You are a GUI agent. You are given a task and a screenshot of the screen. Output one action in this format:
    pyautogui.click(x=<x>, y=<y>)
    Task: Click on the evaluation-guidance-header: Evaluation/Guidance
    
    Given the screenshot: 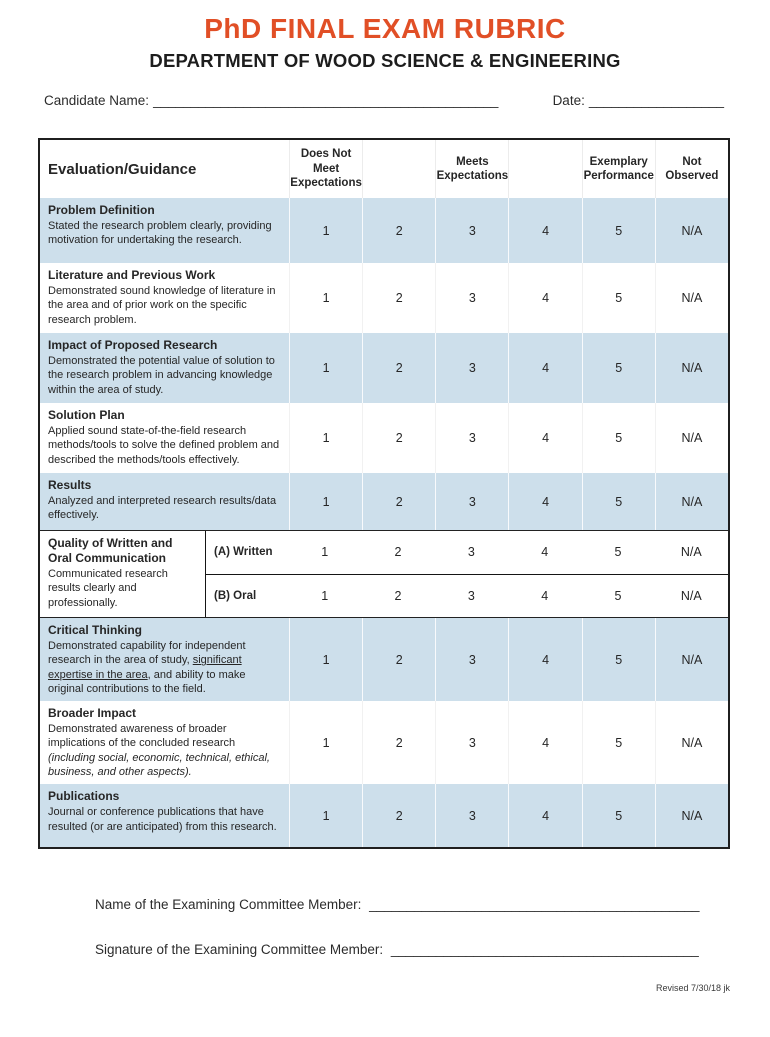 What is the action you would take?
    pyautogui.click(x=122, y=169)
    